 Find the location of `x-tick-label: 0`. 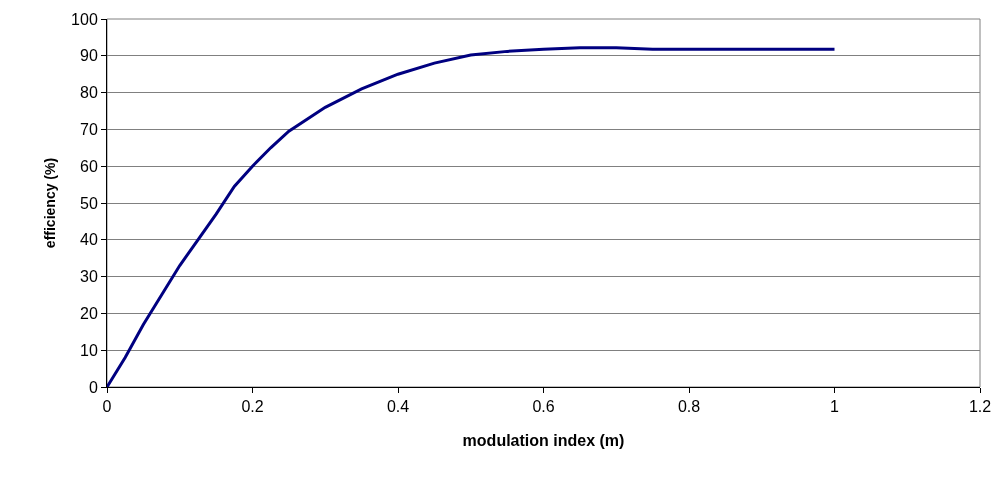

x-tick-label: 0 is located at coordinates (107, 407).